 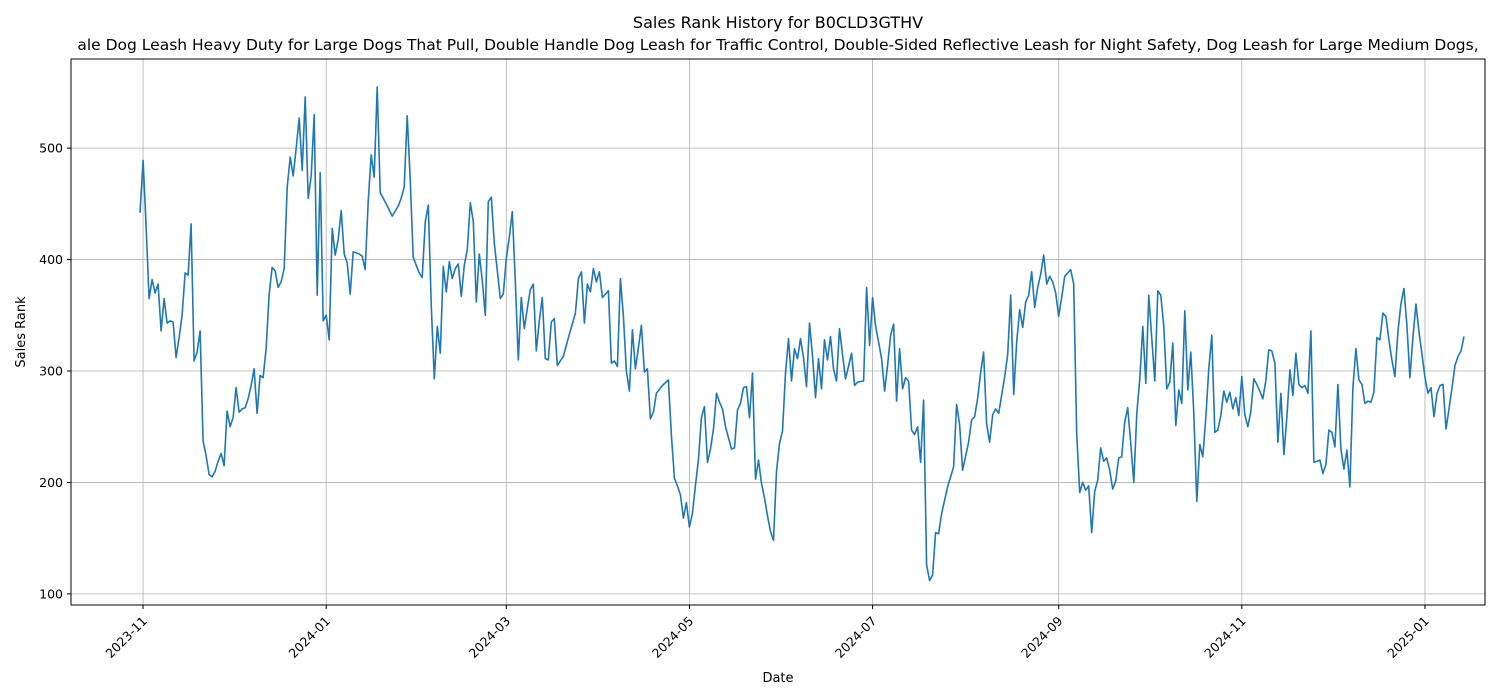 What do you see at coordinates (1225, 637) in the screenshot?
I see `x-tick-label: 2024-11` at bounding box center [1225, 637].